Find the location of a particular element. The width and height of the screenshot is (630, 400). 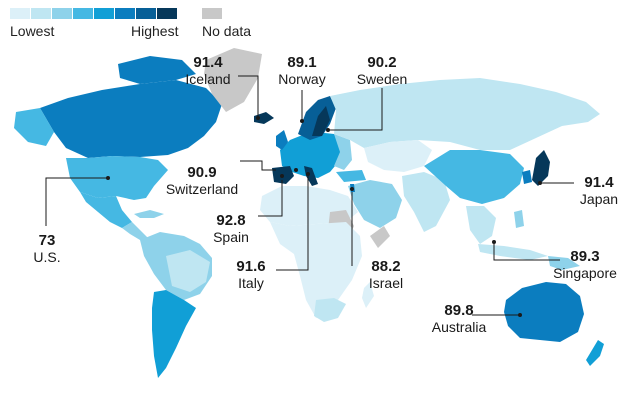

callout-value: 73 is located at coordinates (47, 240).